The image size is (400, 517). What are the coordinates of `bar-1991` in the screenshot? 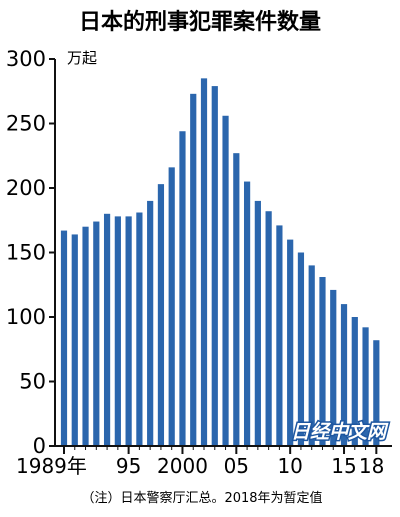 It's located at (85, 336).